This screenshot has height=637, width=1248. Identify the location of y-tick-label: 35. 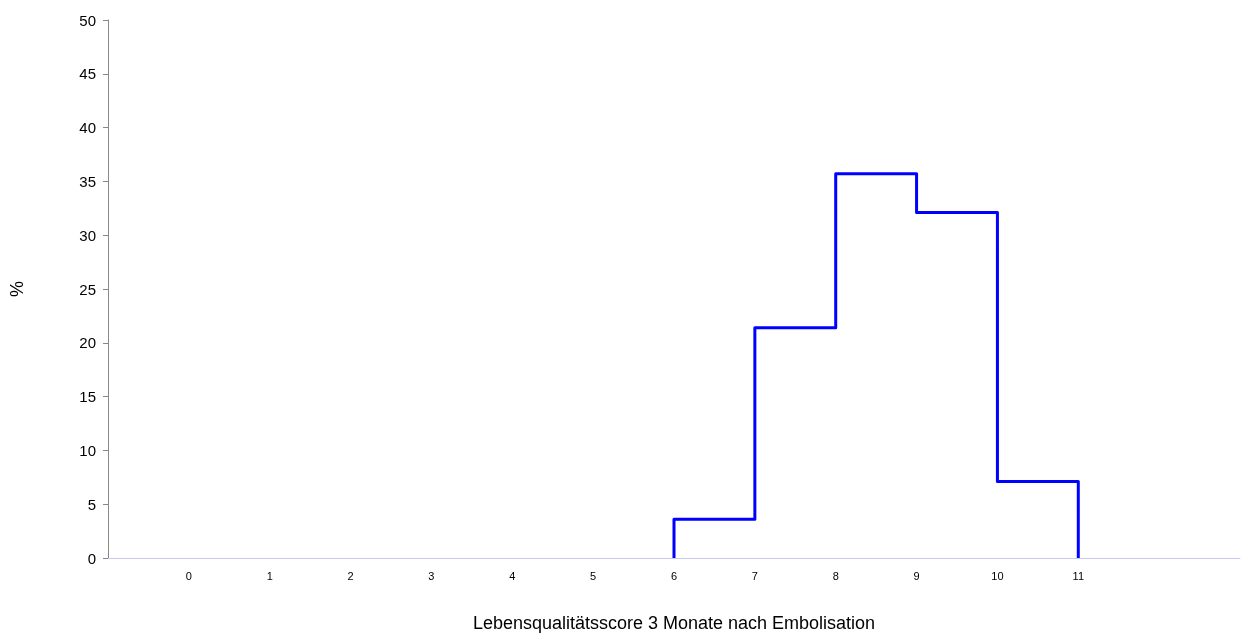
(87, 181).